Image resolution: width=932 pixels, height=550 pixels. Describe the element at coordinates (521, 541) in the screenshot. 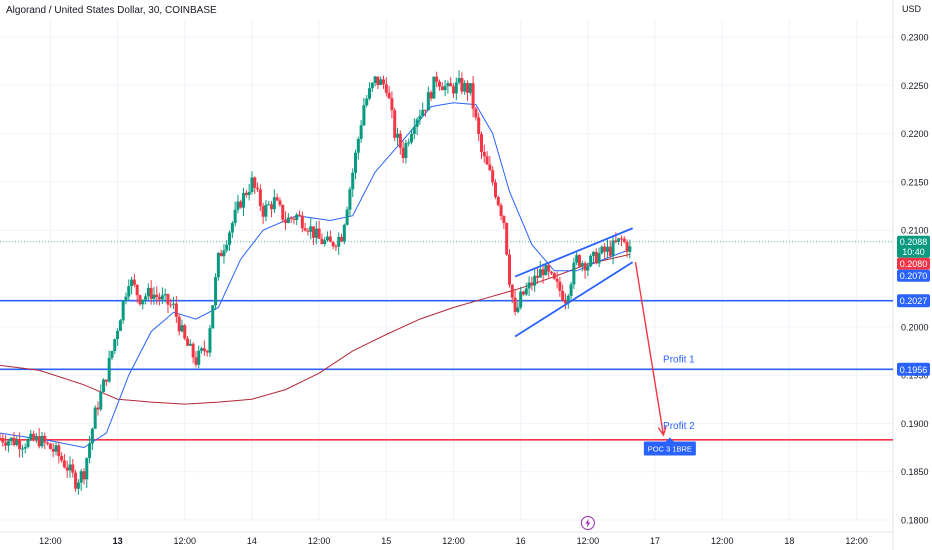

I see `time-tick-label: 16` at that location.